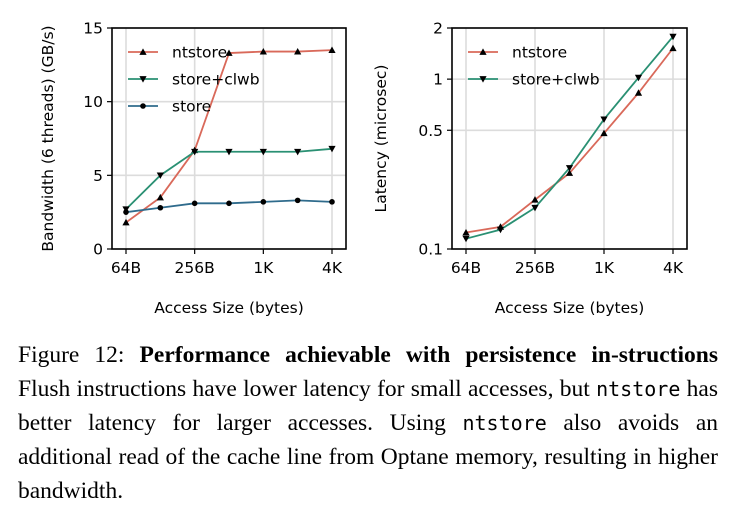  What do you see at coordinates (79, 355) in the screenshot?
I see `caption-prefix: Figure 12:` at bounding box center [79, 355].